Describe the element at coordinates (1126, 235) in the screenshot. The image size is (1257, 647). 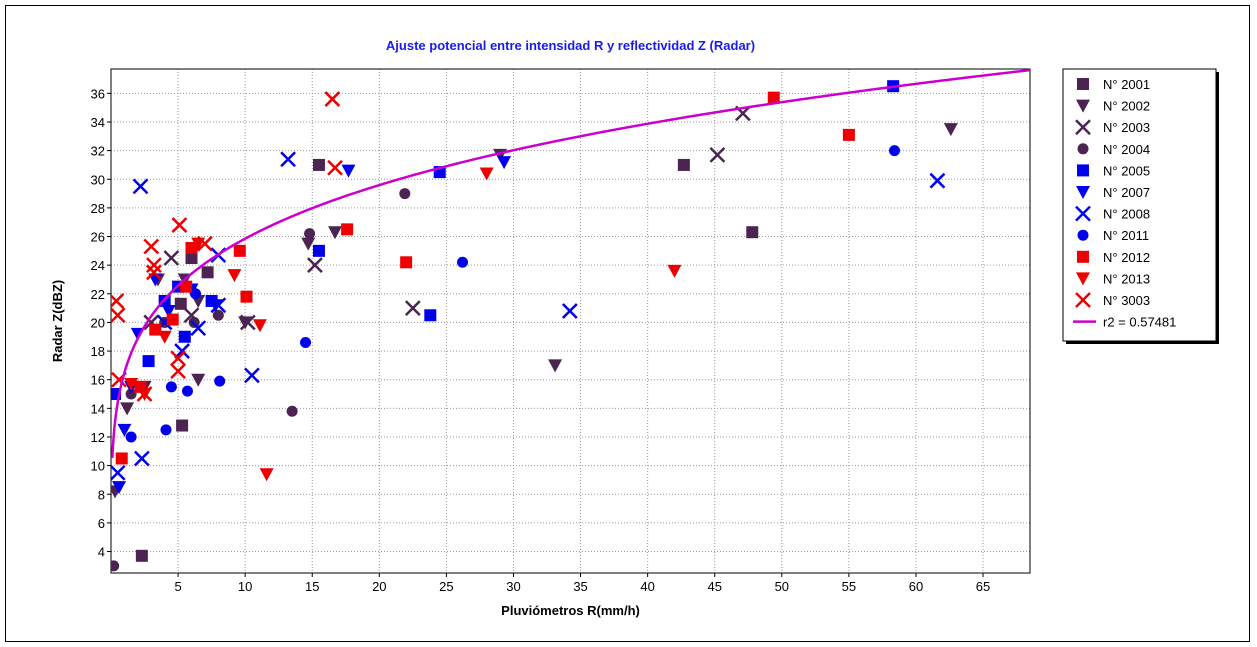
I see `legend-label: N° 2011` at that location.